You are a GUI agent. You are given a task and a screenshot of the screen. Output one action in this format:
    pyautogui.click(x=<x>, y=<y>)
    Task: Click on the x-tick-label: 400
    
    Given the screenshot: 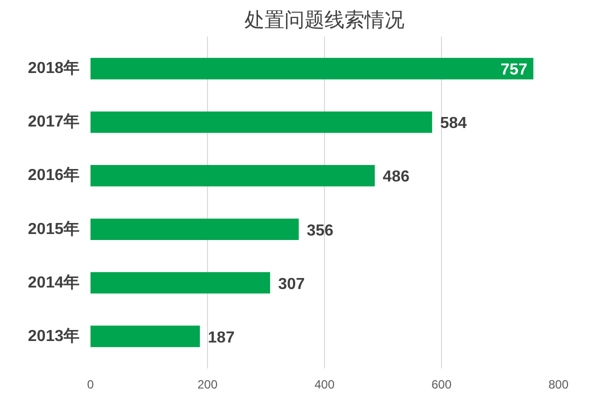 What is the action you would take?
    pyautogui.click(x=324, y=385)
    